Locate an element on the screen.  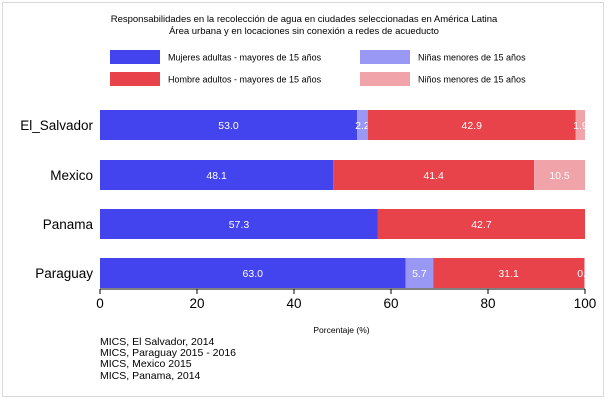
bar-value-label: 1.9 is located at coordinates (580, 126).